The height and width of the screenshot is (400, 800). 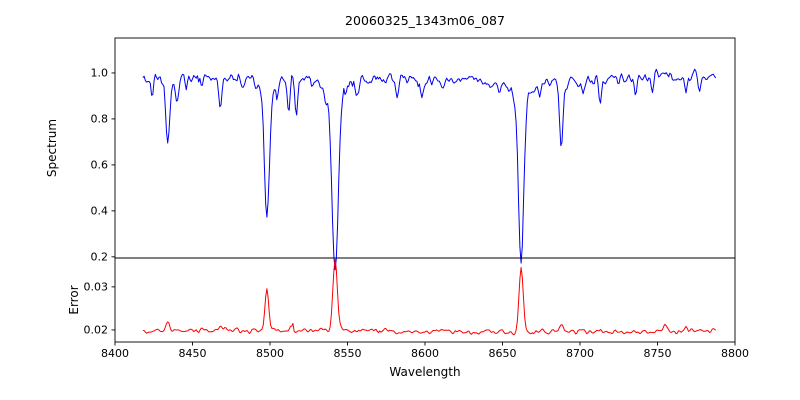 I want to click on chart-title: 20060325_1343m06_087, so click(x=425, y=20).